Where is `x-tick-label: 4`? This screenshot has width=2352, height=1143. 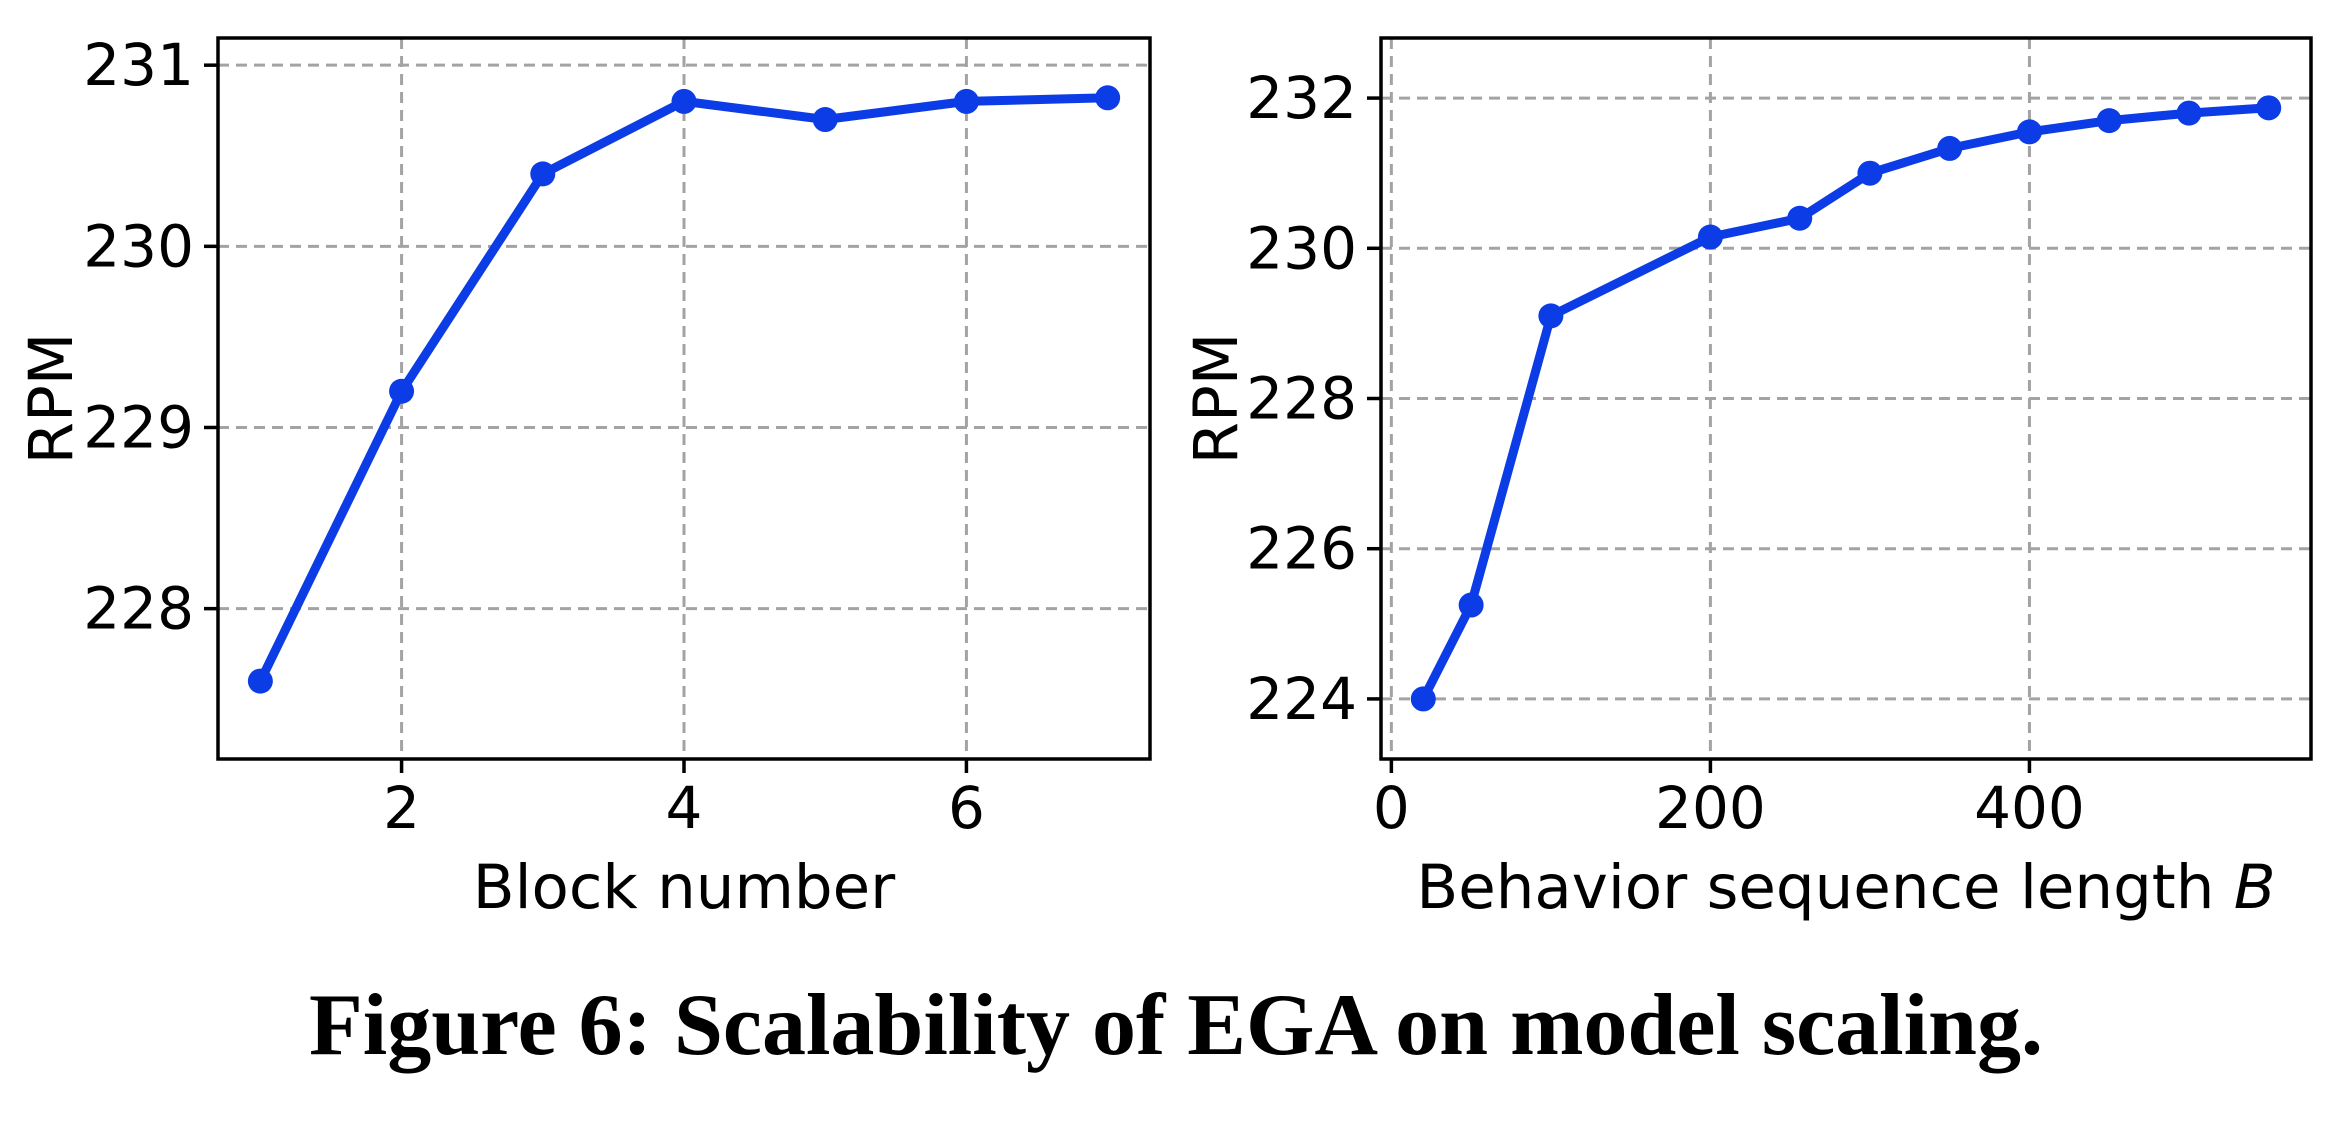
x-tick-label: 4 is located at coordinates (684, 808).